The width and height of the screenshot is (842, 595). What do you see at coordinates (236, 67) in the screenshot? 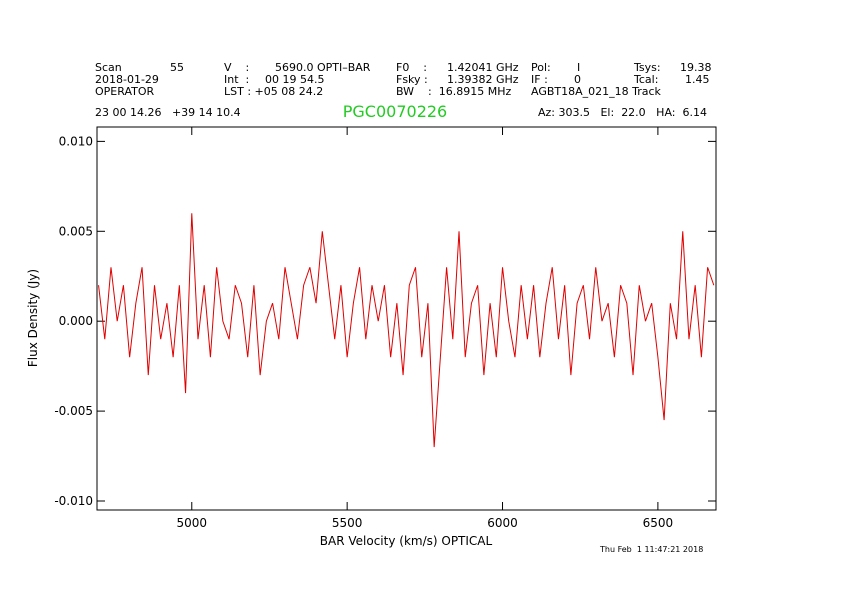
I see `v-label: V :` at bounding box center [236, 67].